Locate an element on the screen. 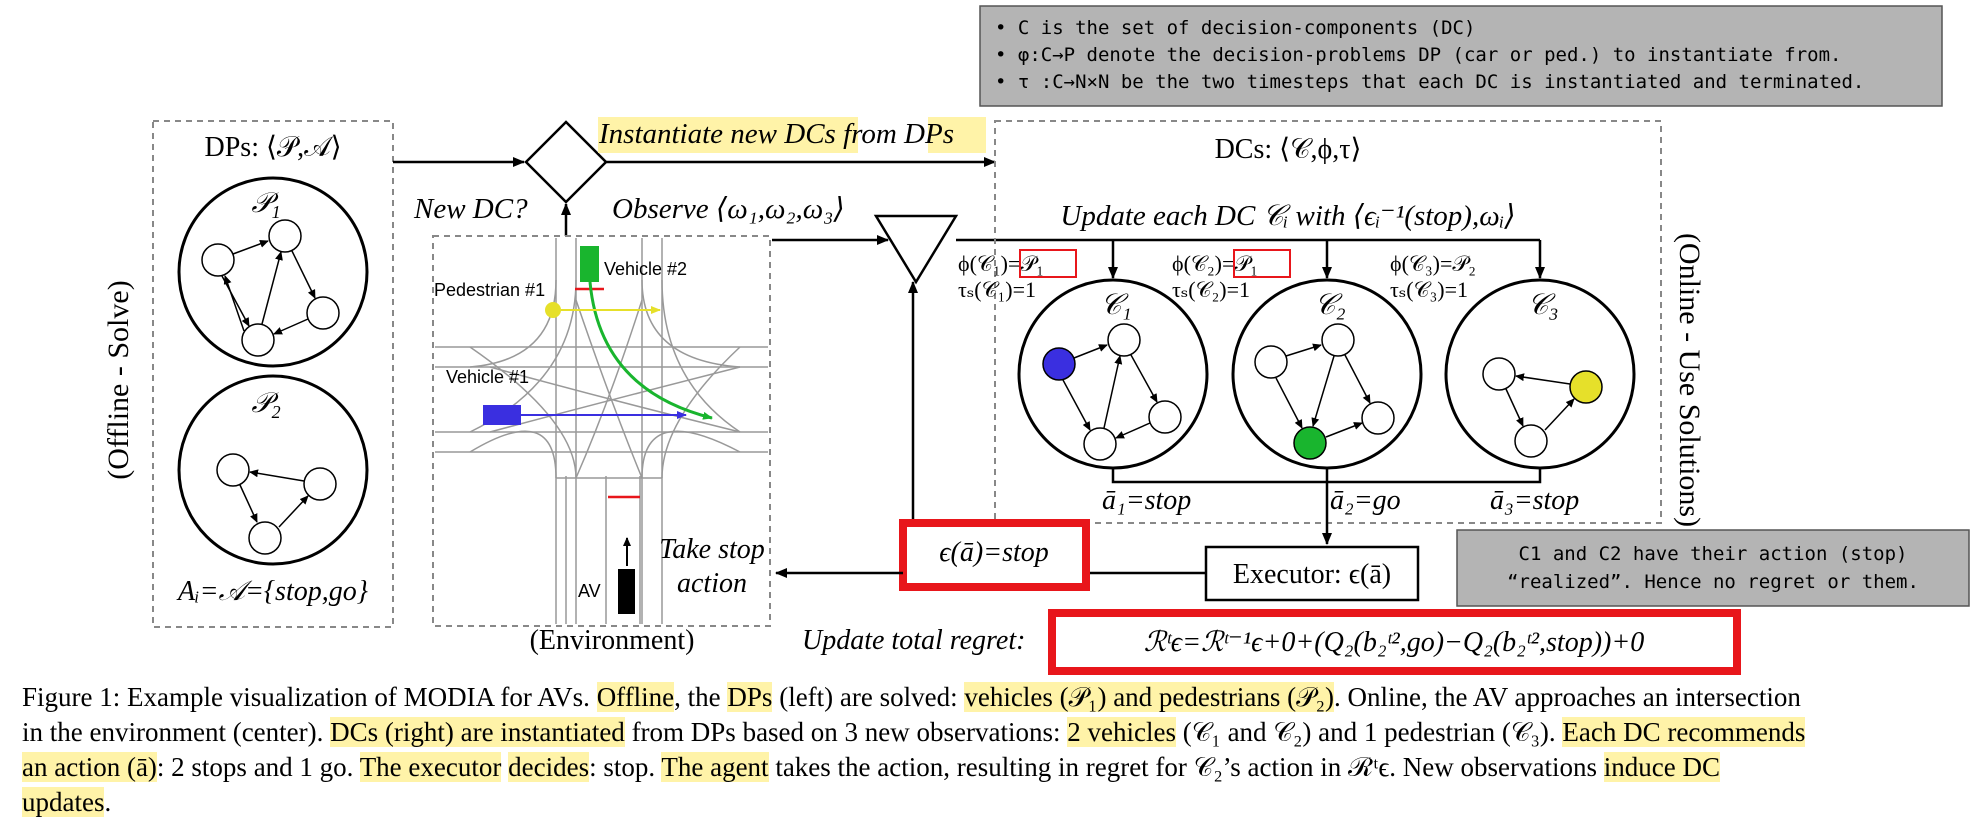 This screenshot has width=1979, height=836. dc-2-action: ā₂=go is located at coordinates (1365, 500).